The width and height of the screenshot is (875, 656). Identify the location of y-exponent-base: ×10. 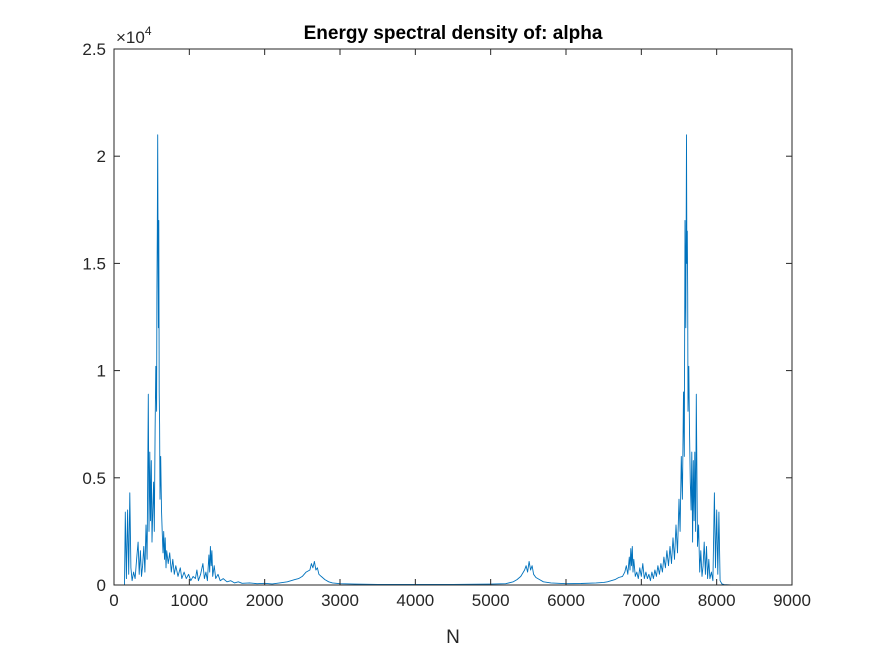
(130, 37).